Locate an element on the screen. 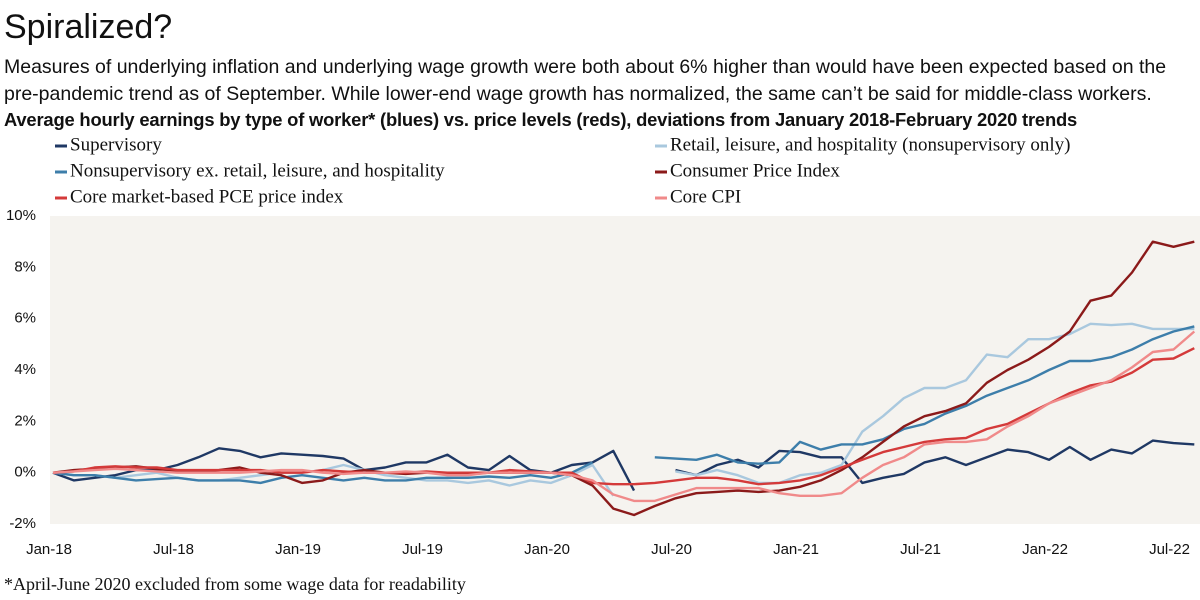  y-tick-label: 2% is located at coordinates (25, 420).